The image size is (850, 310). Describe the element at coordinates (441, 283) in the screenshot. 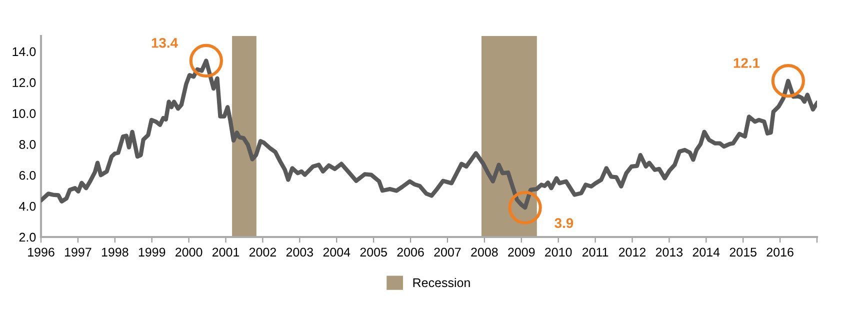

I see `legend-label: Recession` at that location.